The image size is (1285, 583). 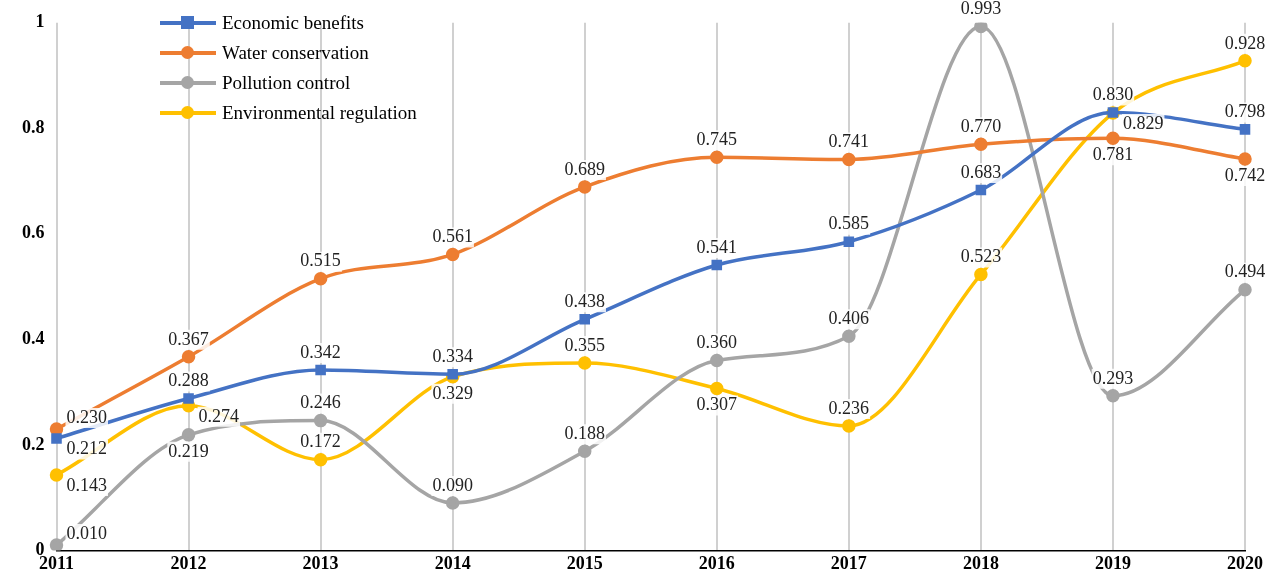 I want to click on data-label: 0.360, so click(x=717, y=342).